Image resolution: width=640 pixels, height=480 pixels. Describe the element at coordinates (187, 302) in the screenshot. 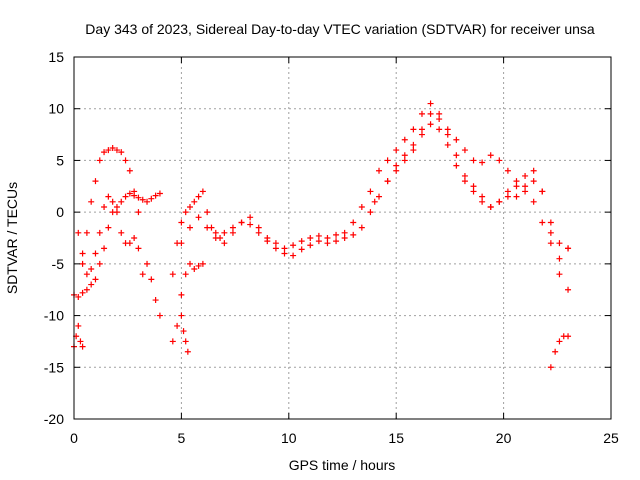

I see `series-trace-i` at that location.